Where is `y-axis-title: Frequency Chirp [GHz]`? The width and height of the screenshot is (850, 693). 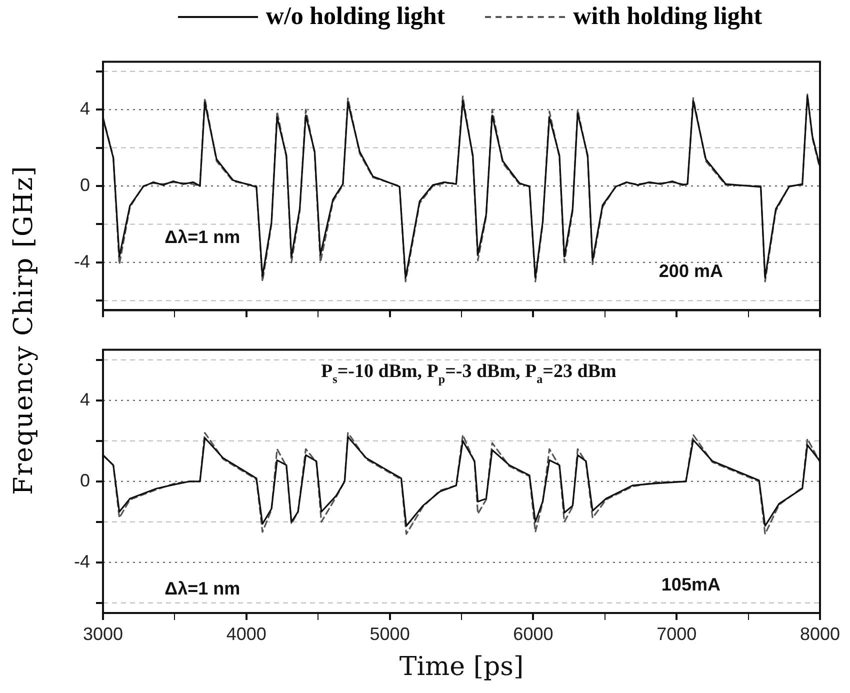 y-axis-title: Frequency Chirp [GHz] is located at coordinates (24, 330).